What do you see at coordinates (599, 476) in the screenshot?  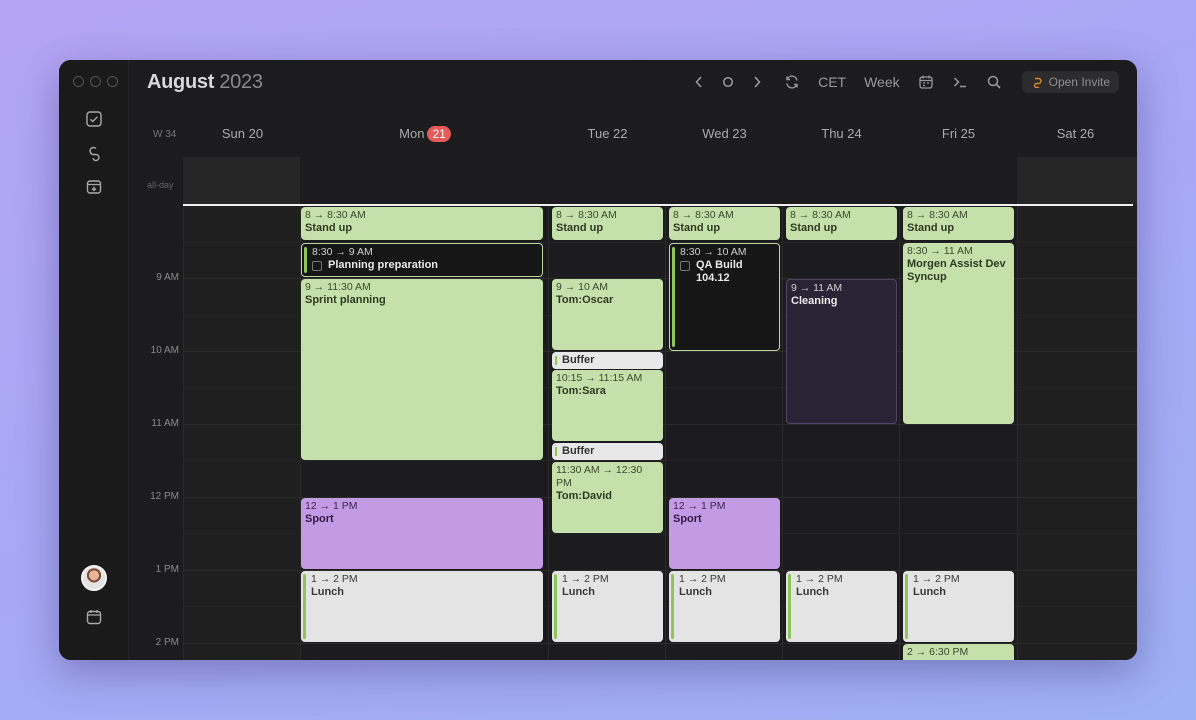 I see `event-time: 11:30 AM → 12:30 PM` at bounding box center [599, 476].